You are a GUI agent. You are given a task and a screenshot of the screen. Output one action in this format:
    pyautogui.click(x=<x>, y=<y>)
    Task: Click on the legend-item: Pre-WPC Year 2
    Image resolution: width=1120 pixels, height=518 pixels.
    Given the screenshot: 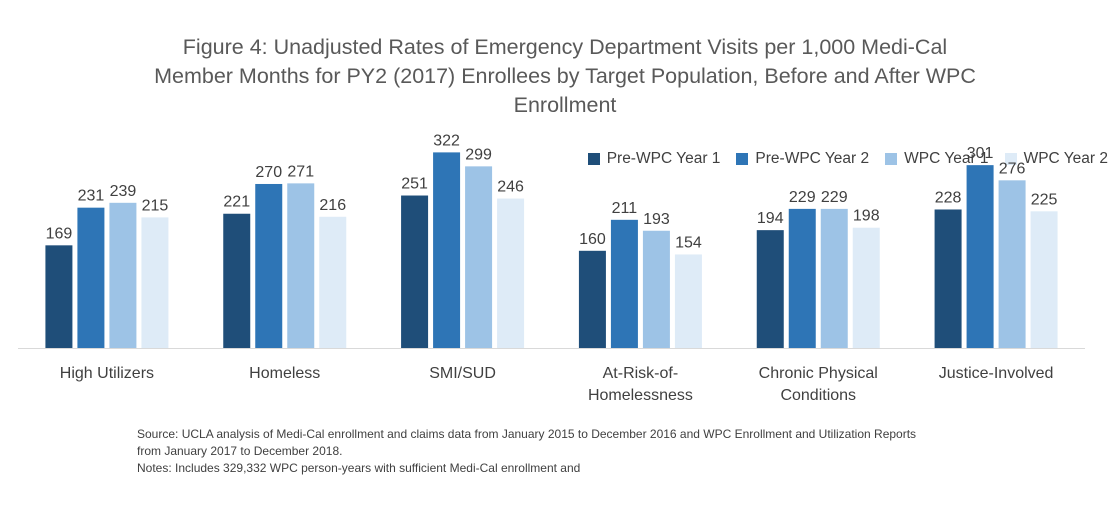 What is the action you would take?
    pyautogui.click(x=802, y=159)
    